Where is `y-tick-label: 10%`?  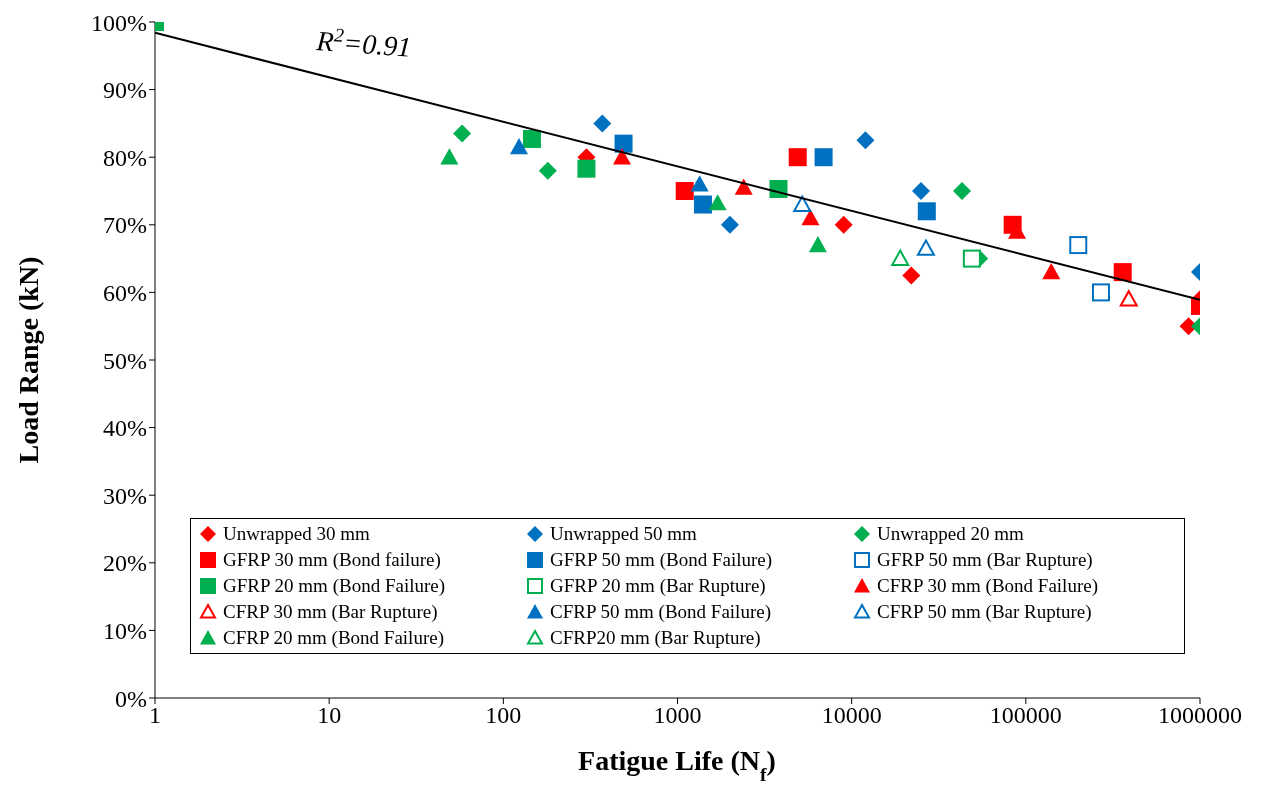 y-tick-label: 10% is located at coordinates (125, 630).